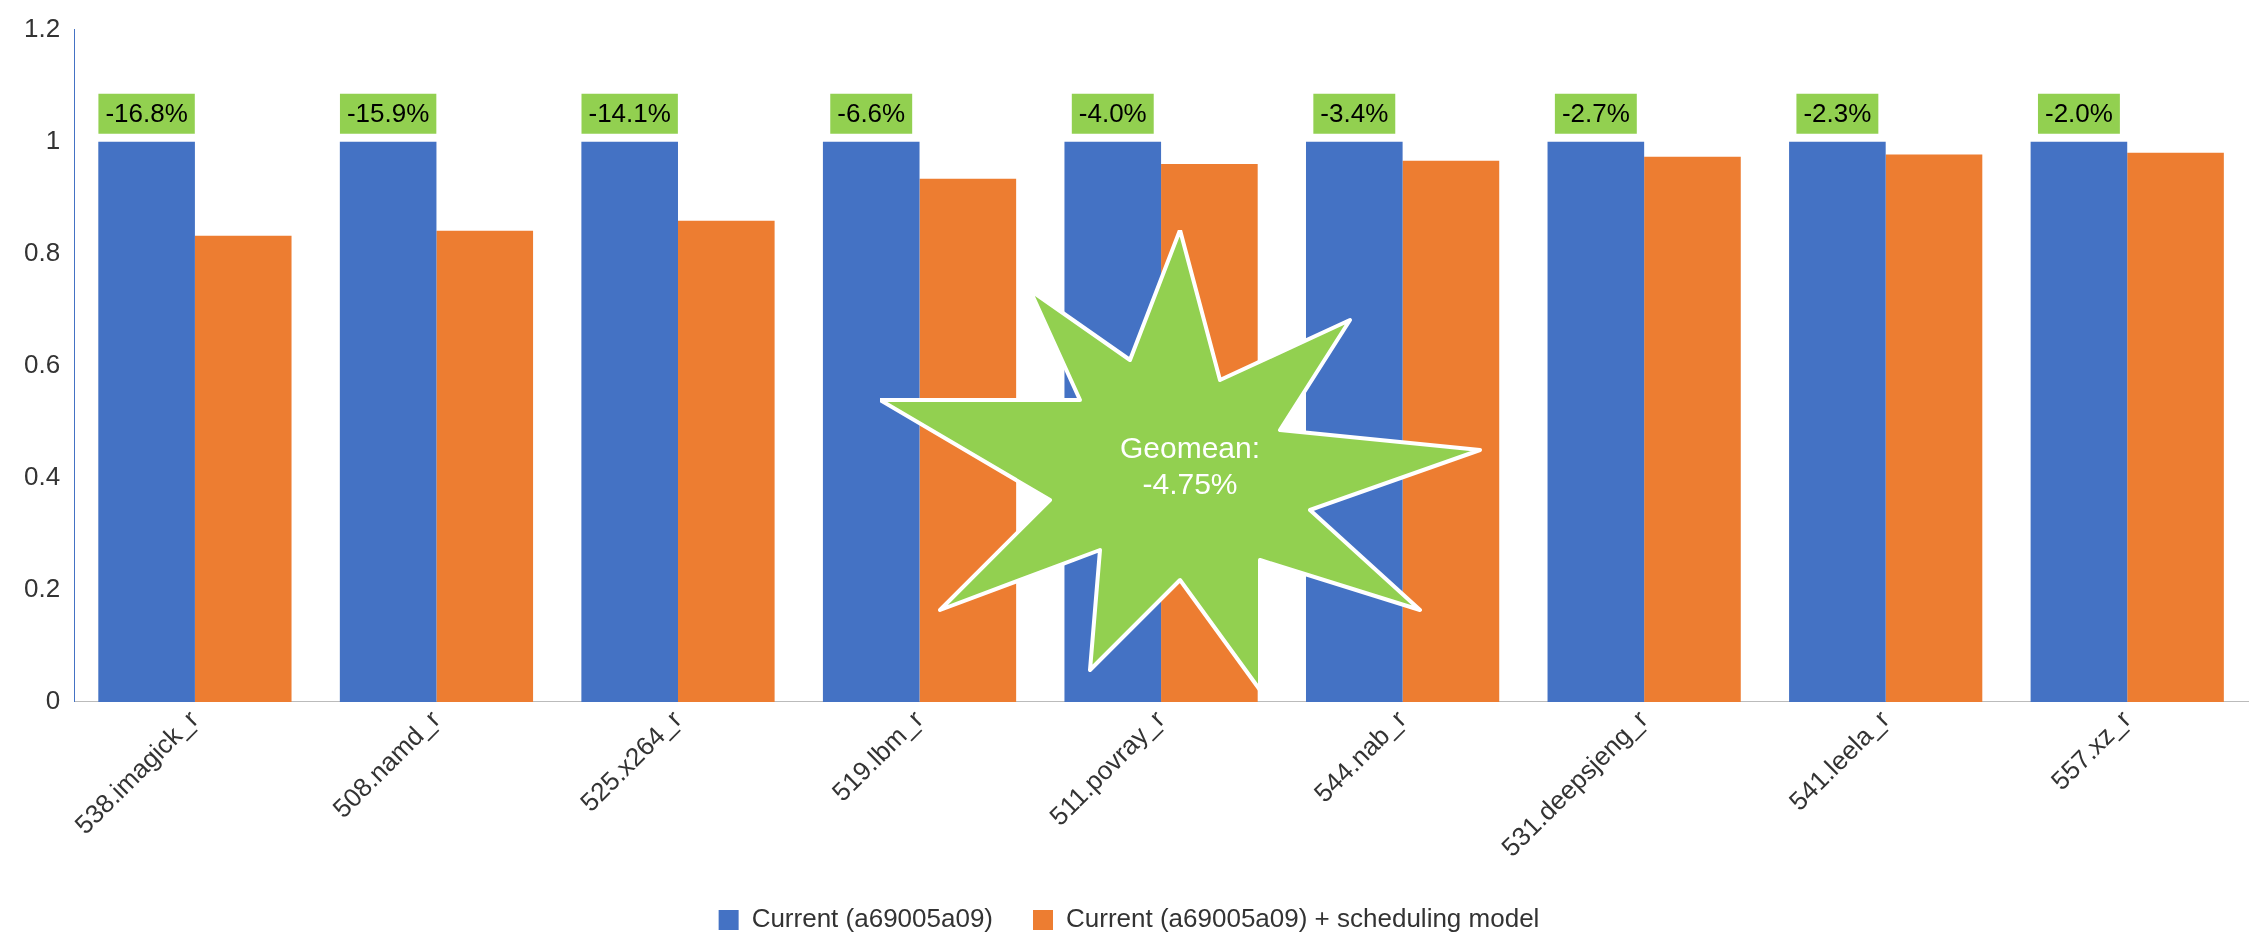 This screenshot has width=2258, height=943. Describe the element at coordinates (1837, 112) in the screenshot. I see `annotation: -2.3%` at that location.